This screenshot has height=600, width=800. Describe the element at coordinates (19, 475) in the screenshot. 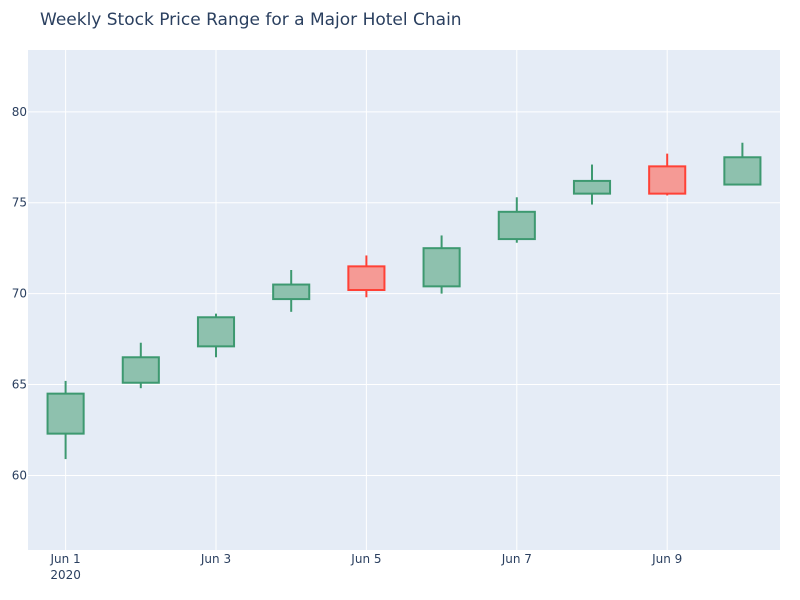

I see `y-tick-label: 60` at that location.